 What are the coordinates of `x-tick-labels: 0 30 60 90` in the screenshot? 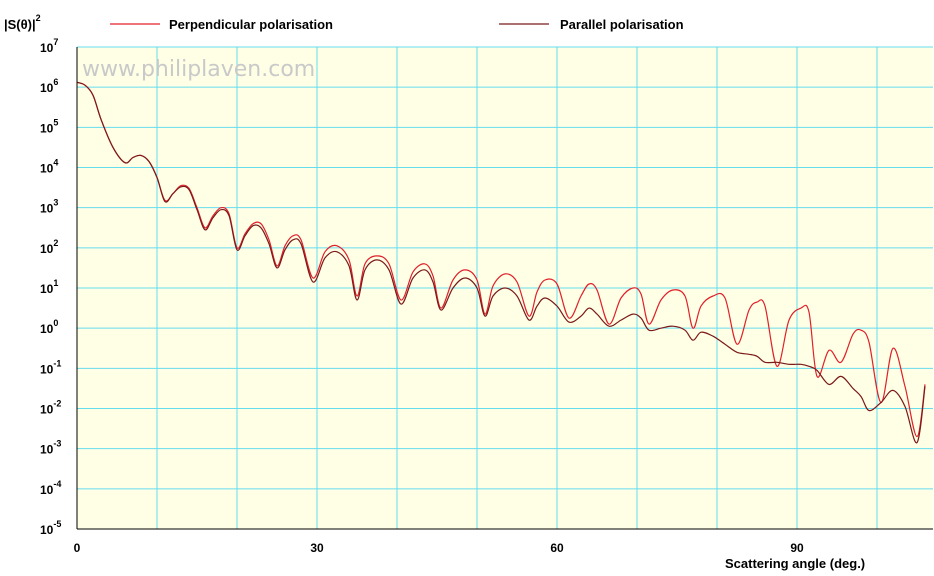 It's located at (439, 548).